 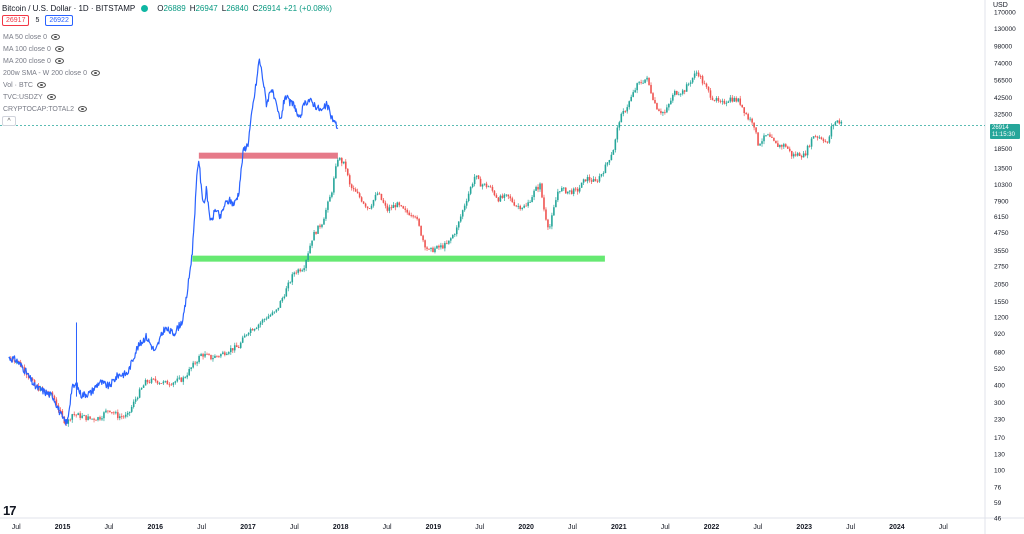 I want to click on y-tick-label: 170000, so click(x=1005, y=13).